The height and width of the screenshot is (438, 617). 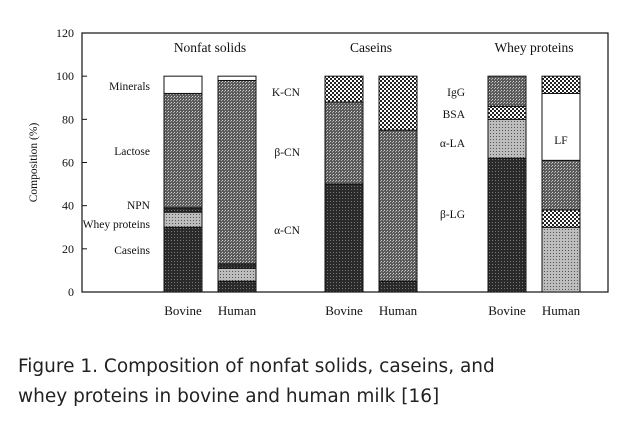 I want to click on segment-label: IgG, so click(x=456, y=93).